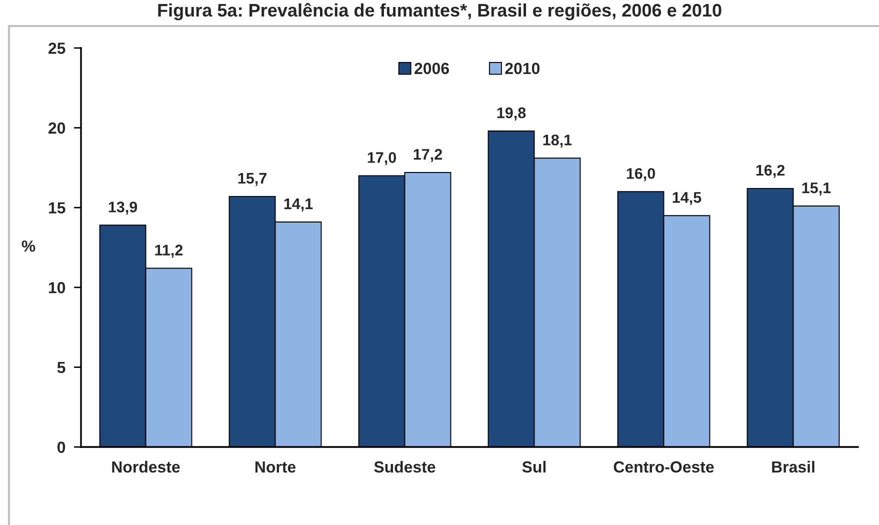 The width and height of the screenshot is (879, 525). What do you see at coordinates (252, 179) in the screenshot?
I see `data-label: 15,7` at bounding box center [252, 179].